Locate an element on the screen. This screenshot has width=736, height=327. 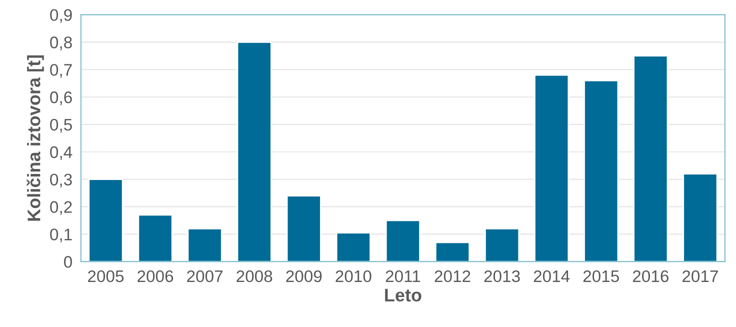
y-tick-label: 0,6 is located at coordinates (61, 98).